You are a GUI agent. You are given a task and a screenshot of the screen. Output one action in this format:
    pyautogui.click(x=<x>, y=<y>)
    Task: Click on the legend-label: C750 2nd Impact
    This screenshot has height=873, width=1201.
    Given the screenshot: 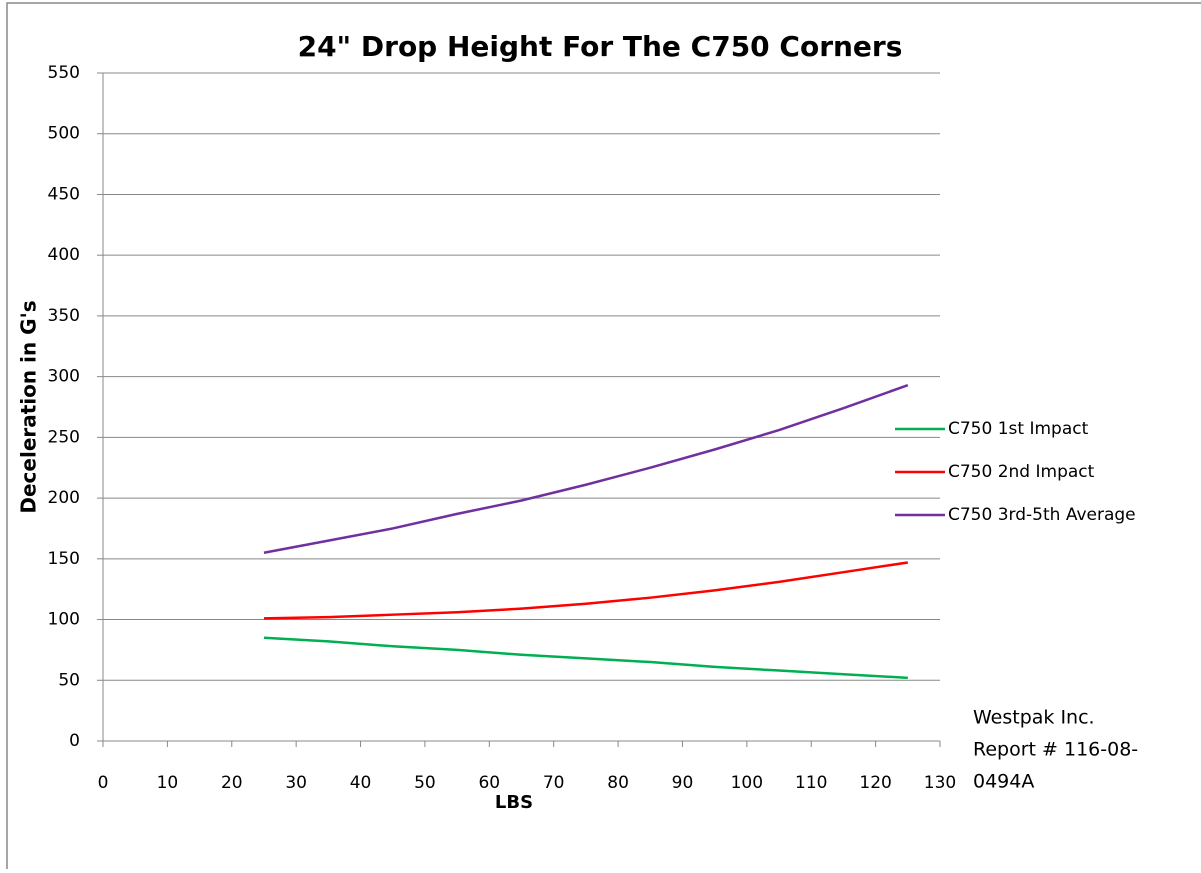 What is the action you would take?
    pyautogui.click(x=1021, y=472)
    